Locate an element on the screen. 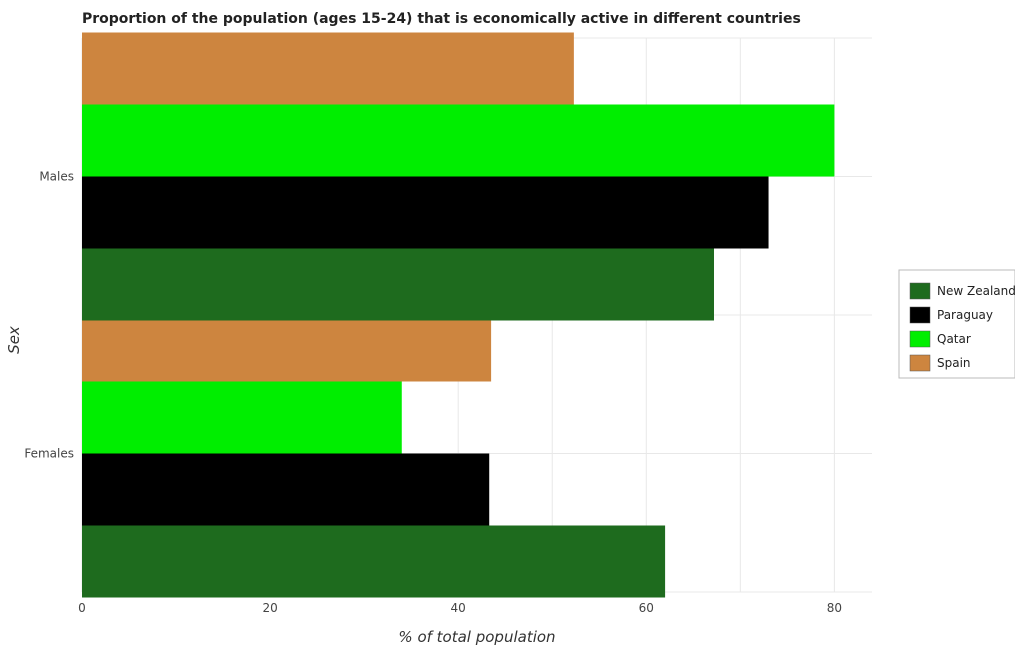 The width and height of the screenshot is (1015, 650). legend-label: Spain is located at coordinates (954, 363).